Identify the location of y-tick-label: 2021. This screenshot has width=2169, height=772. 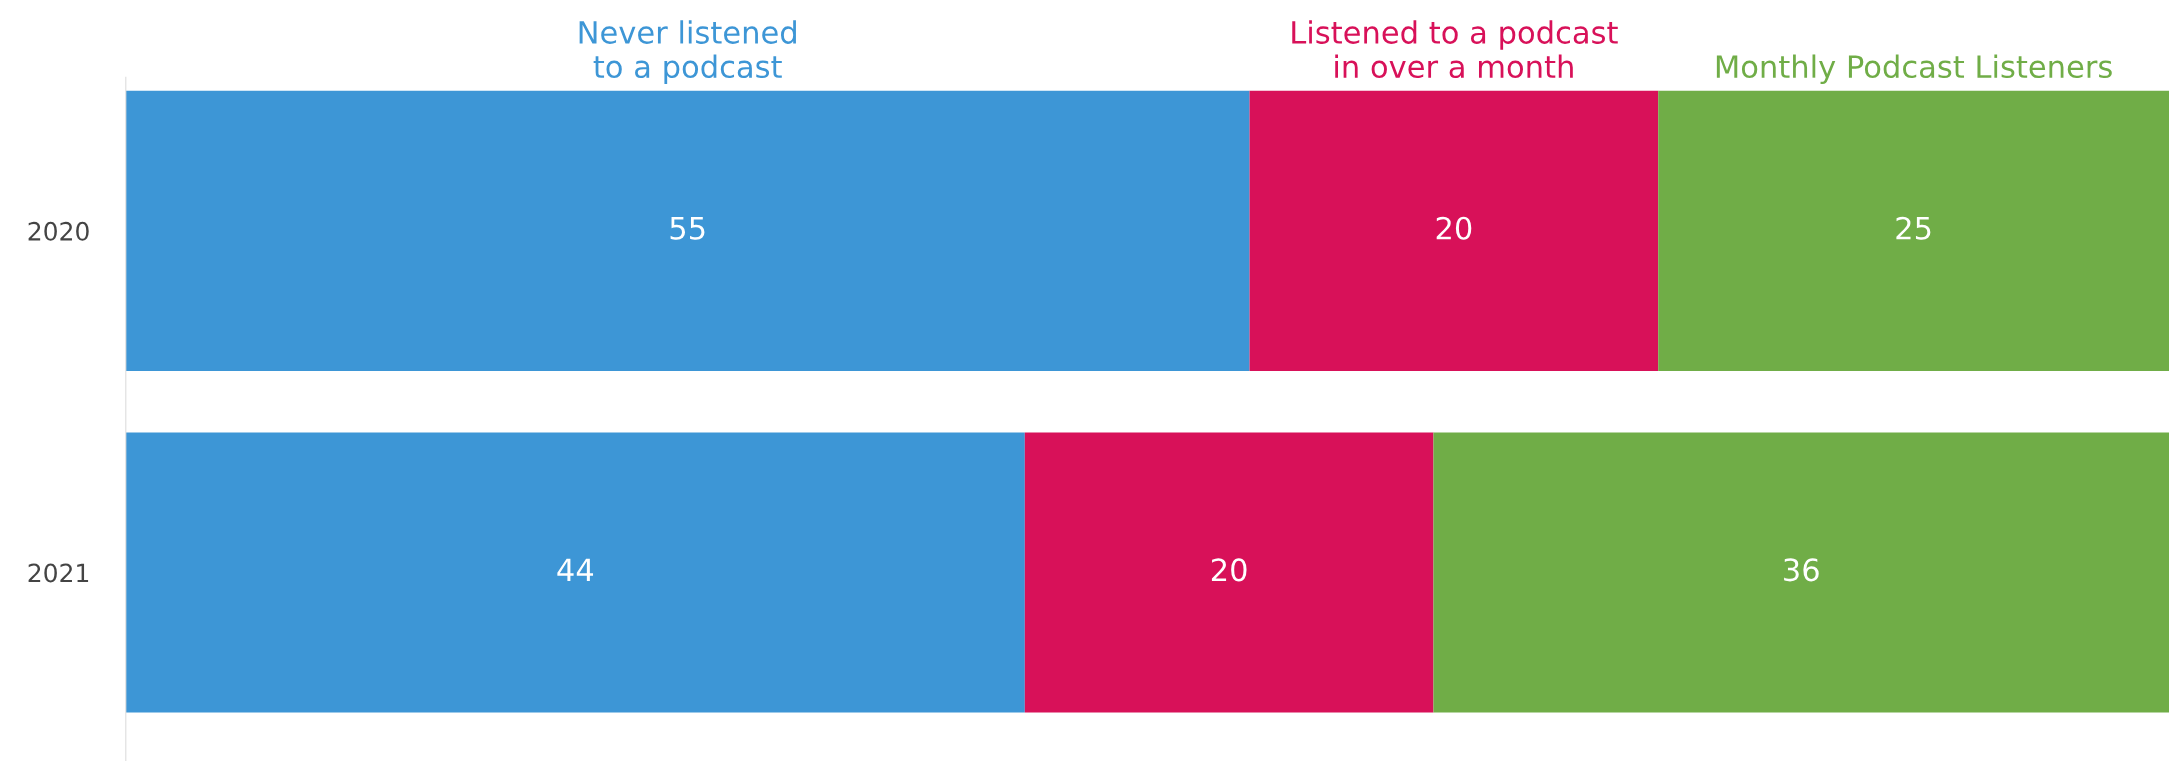
(58, 573).